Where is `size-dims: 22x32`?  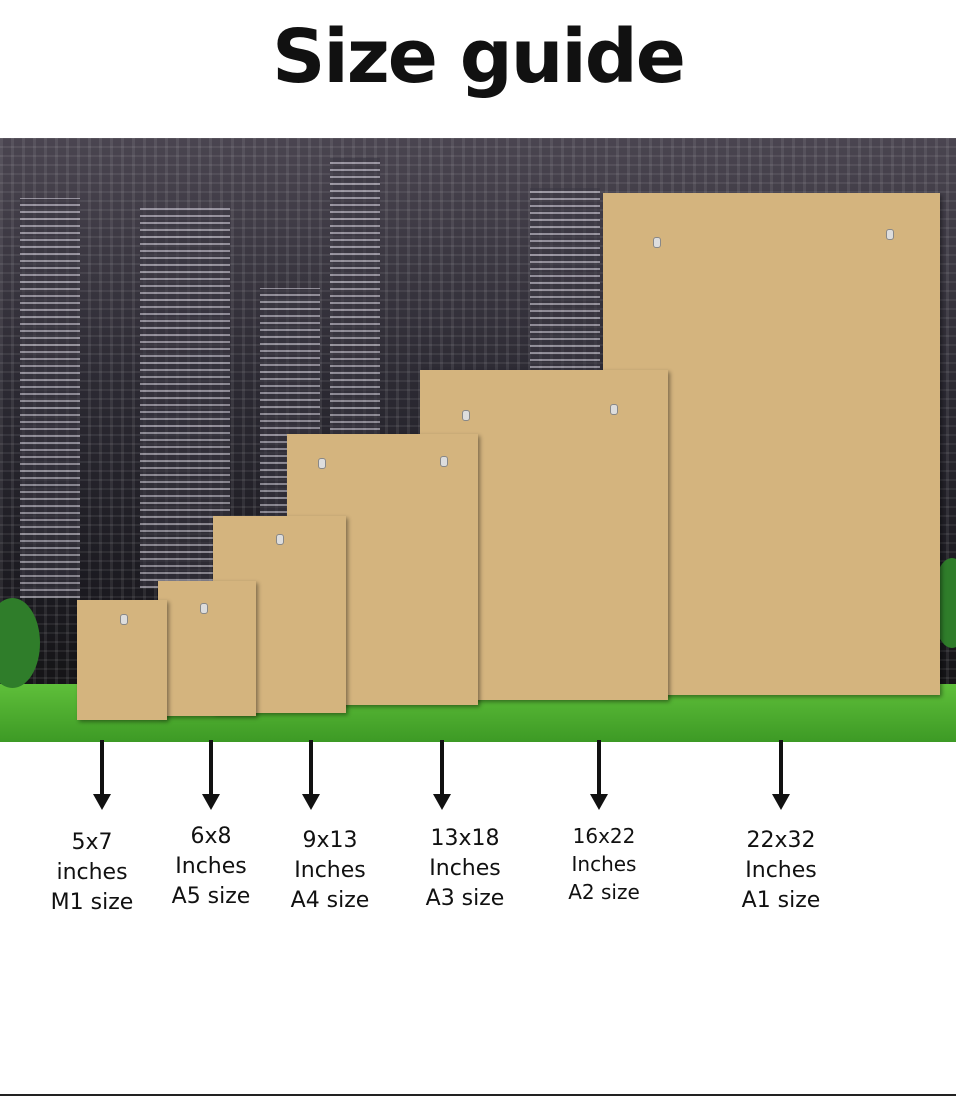 size-dims: 22x32 is located at coordinates (781, 840).